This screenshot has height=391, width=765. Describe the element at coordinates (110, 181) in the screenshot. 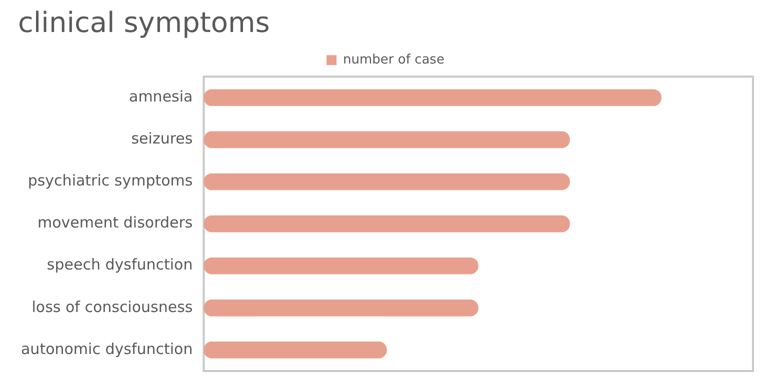

I see `y-tick-label: psychiatric symptoms` at that location.